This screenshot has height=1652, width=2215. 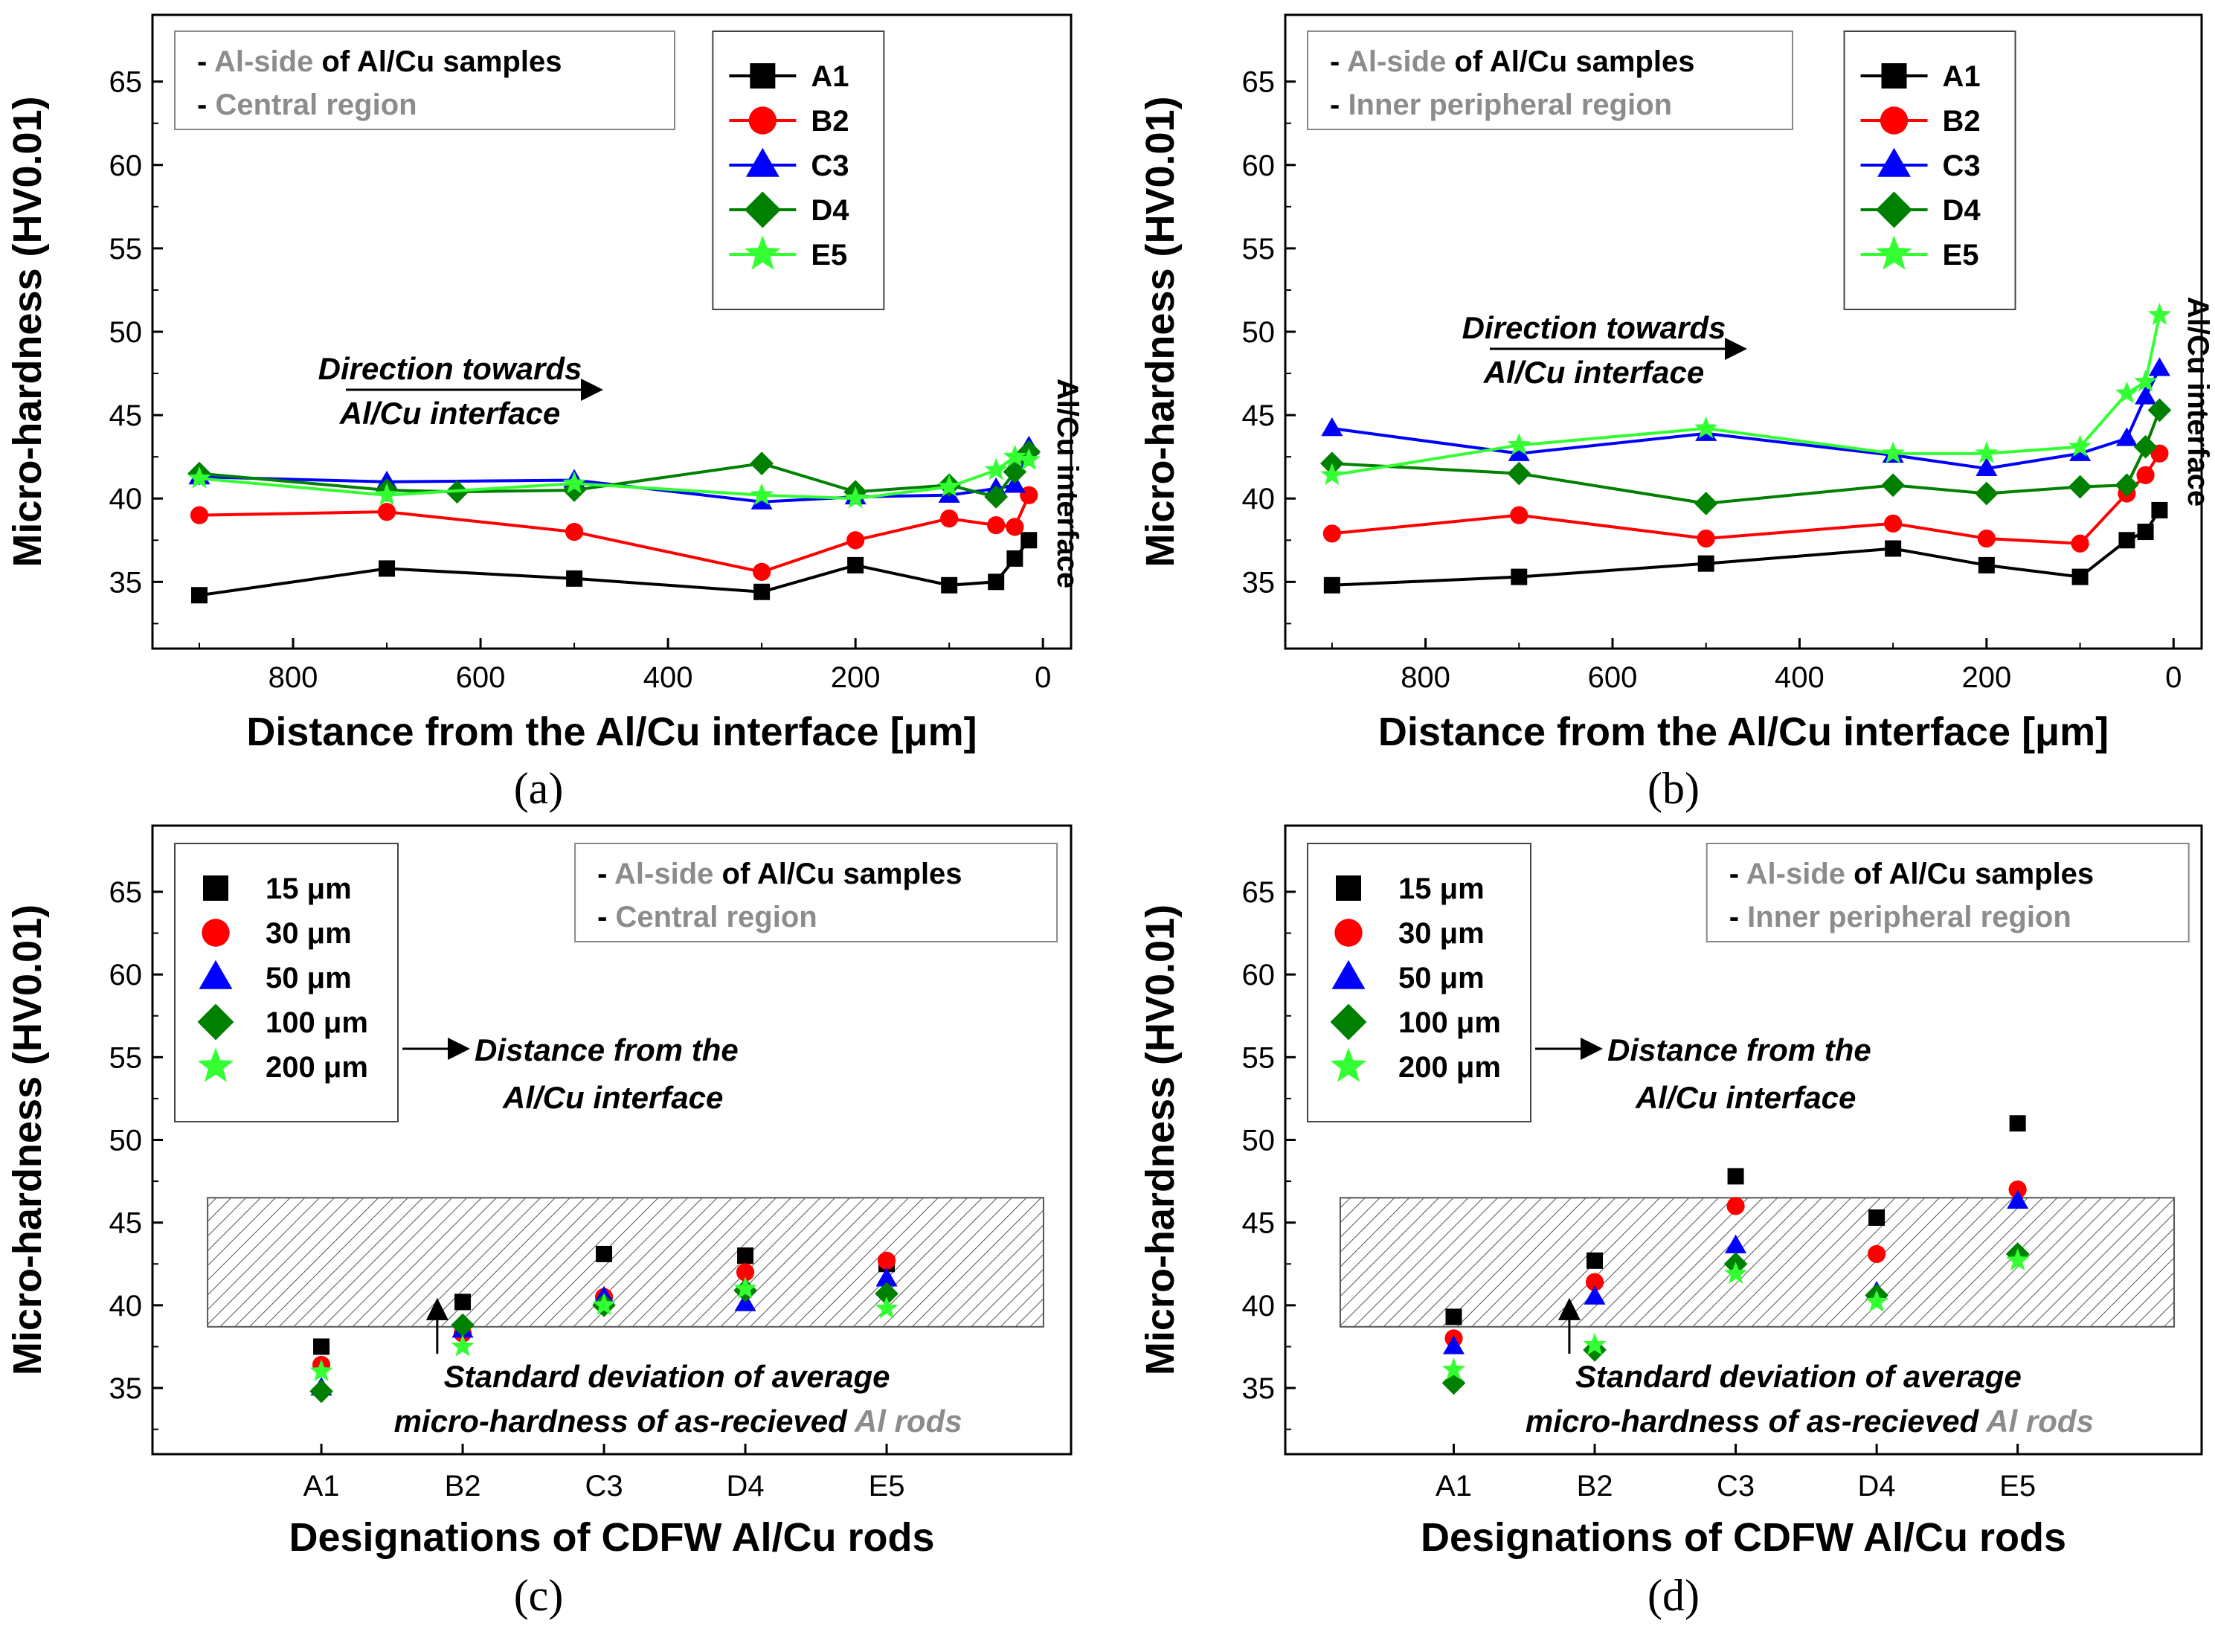 What do you see at coordinates (1259, 582) in the screenshot?
I see `y-tick-label: 35` at bounding box center [1259, 582].